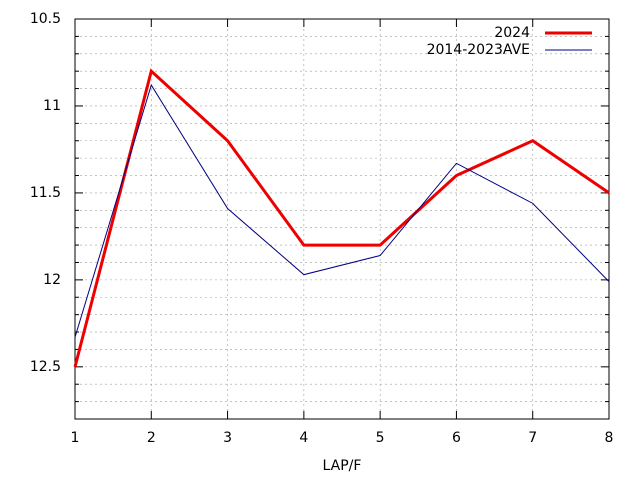  I want to click on x-tick-label: 4, so click(303, 438).